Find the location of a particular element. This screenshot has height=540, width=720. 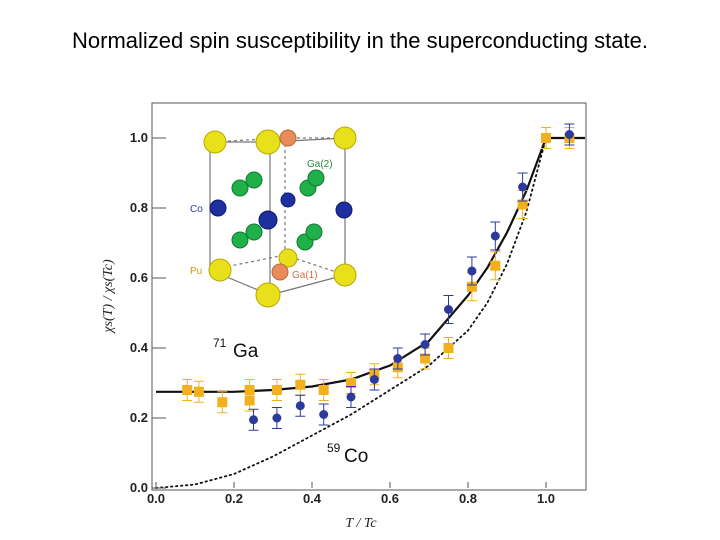

y-axis-label: χs(T) / χs(Tc) is located at coordinates (108, 297).